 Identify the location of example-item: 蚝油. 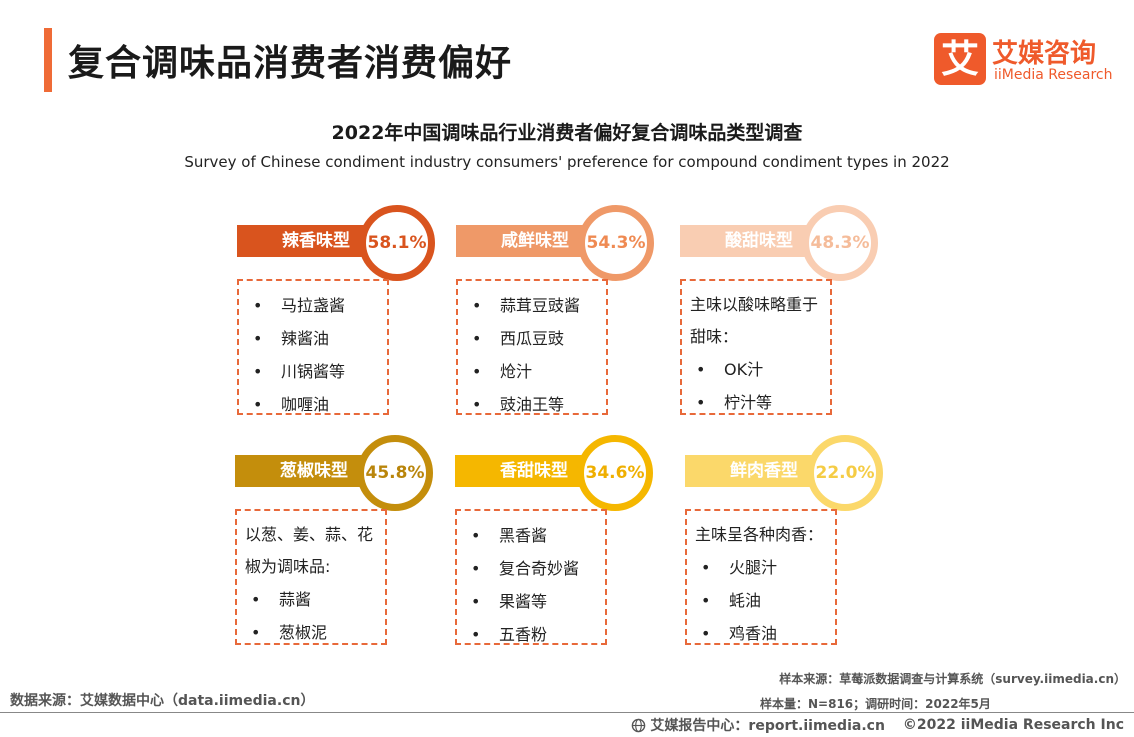
(762, 600).